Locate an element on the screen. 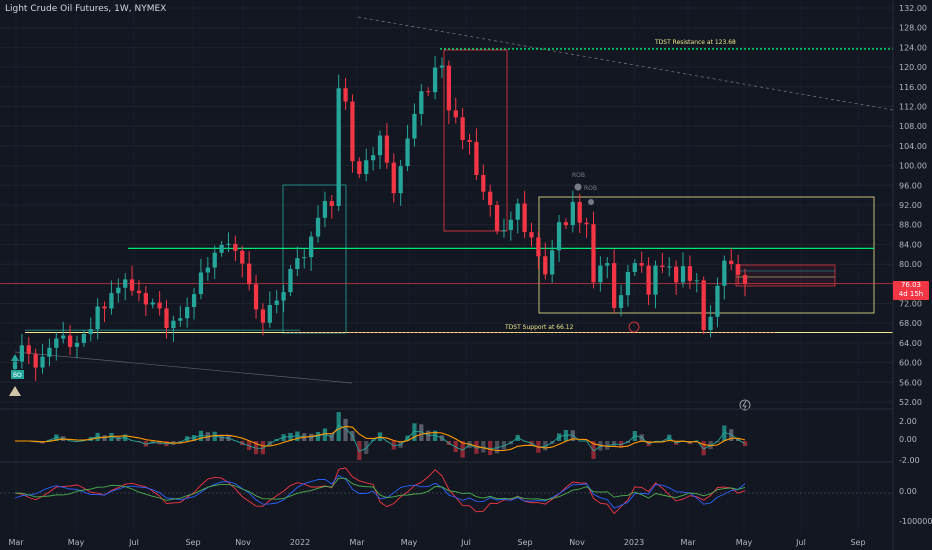 This screenshot has height=550, width=932. indicator2-red-line is located at coordinates (380, 491).